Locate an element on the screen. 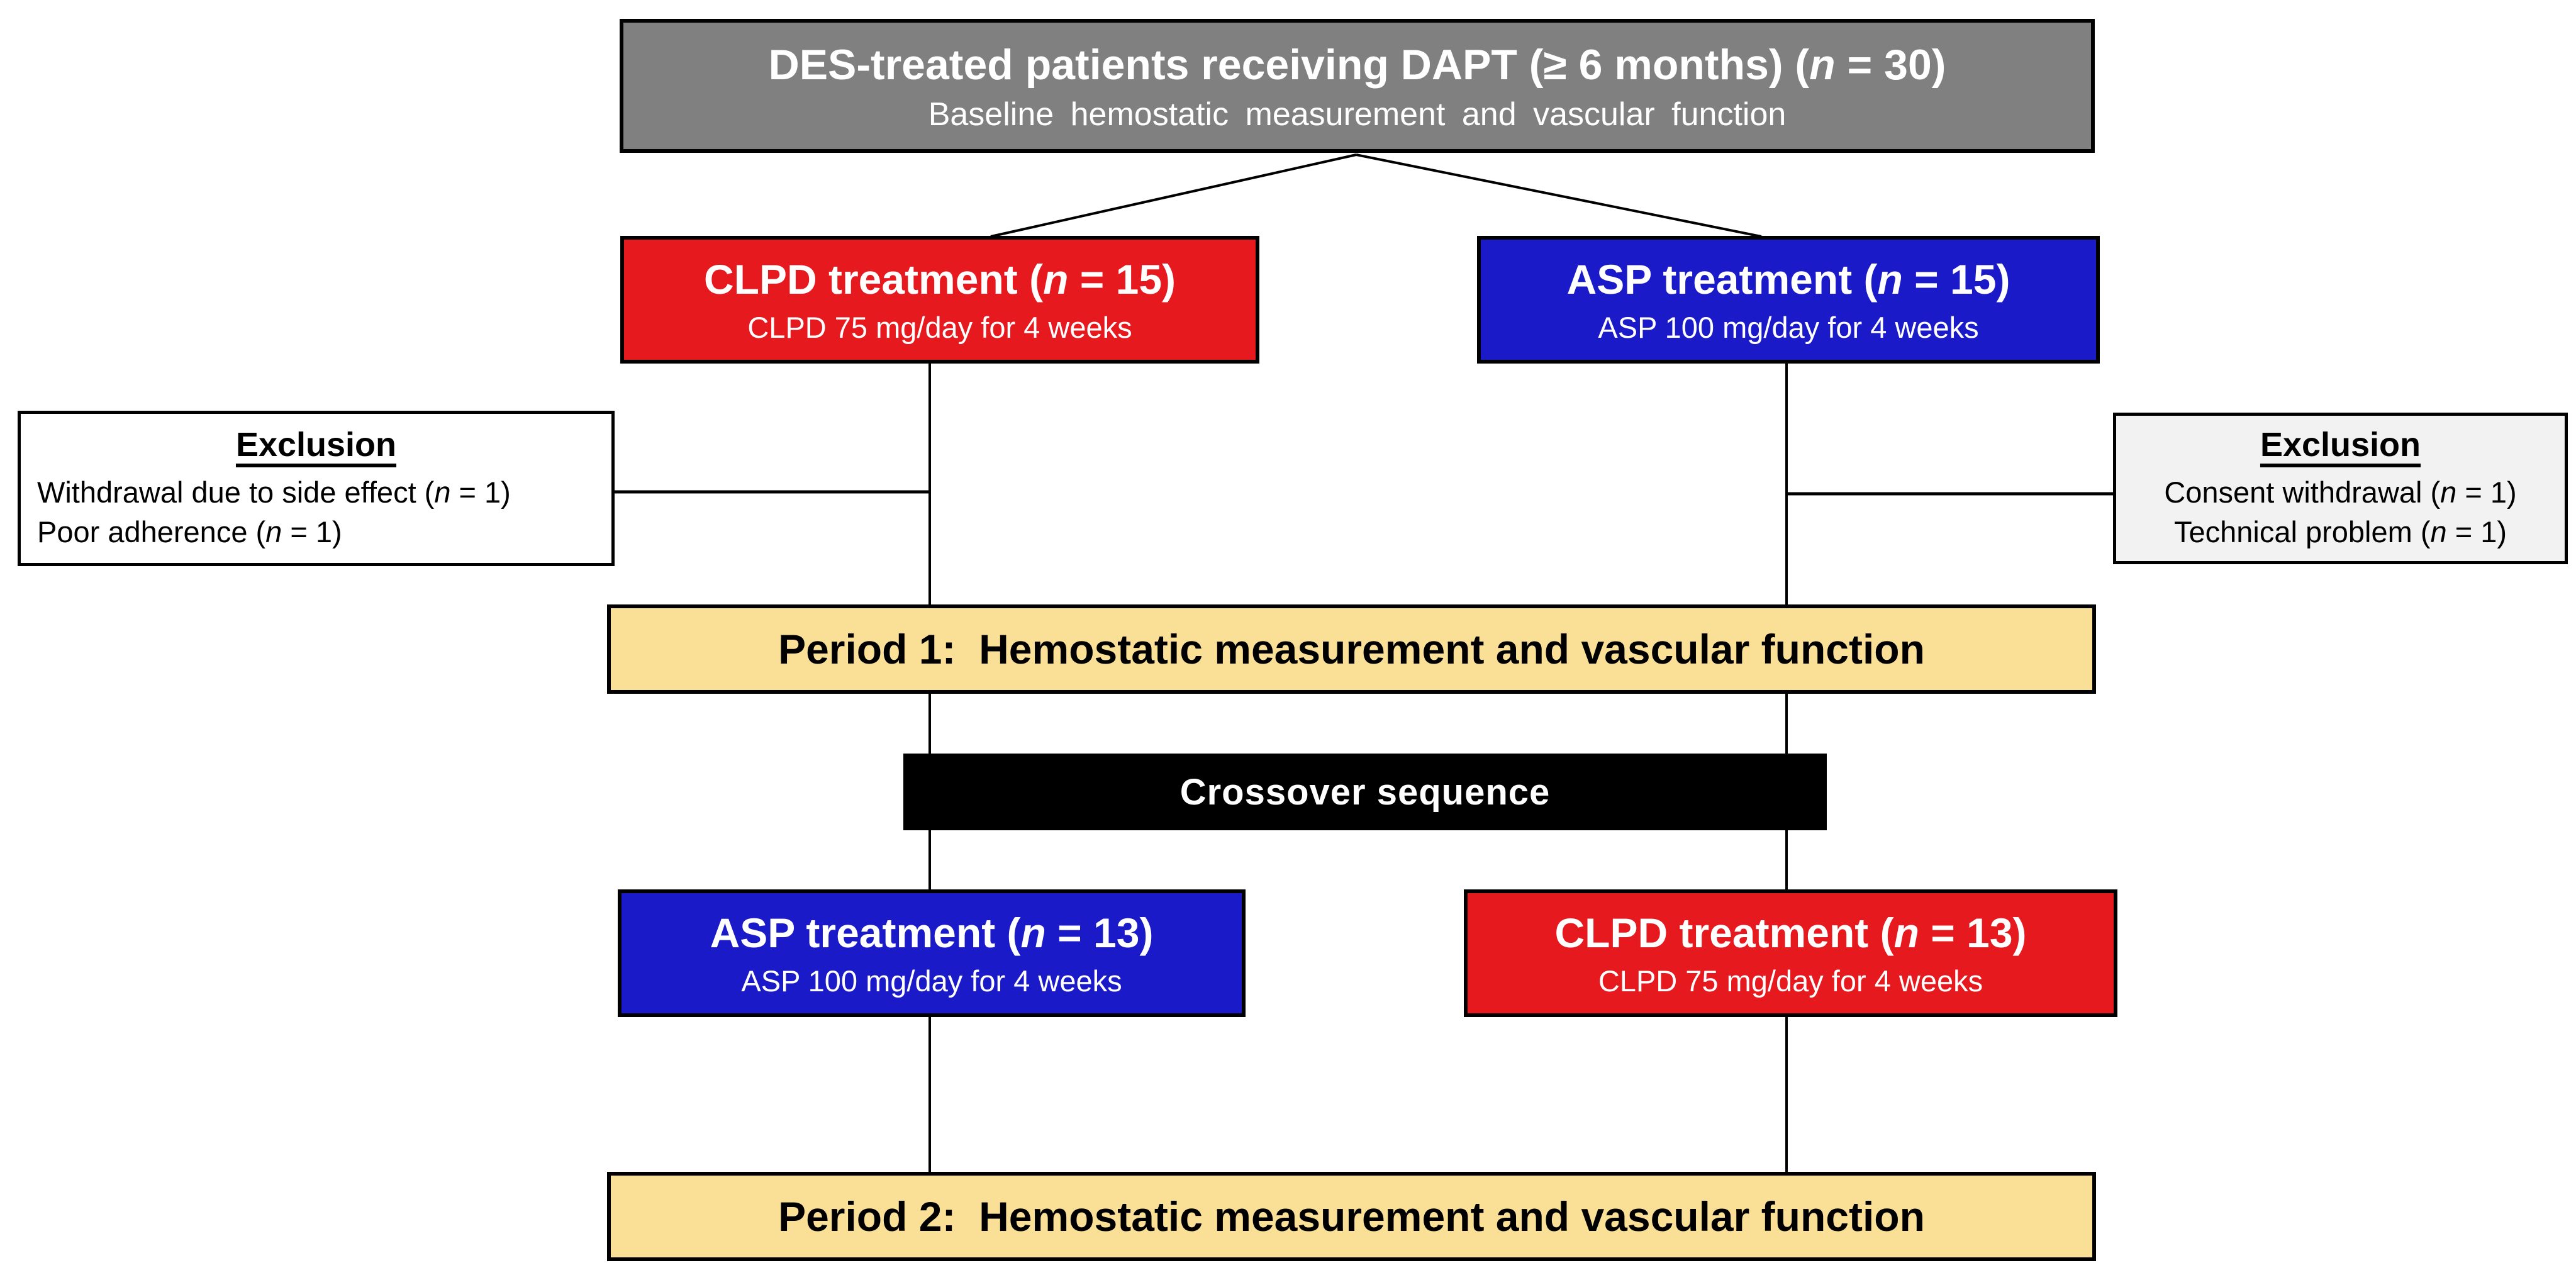 The height and width of the screenshot is (1280, 2576). clpd-period2-title-text: CLPD treatment ( is located at coordinates (1724, 933).